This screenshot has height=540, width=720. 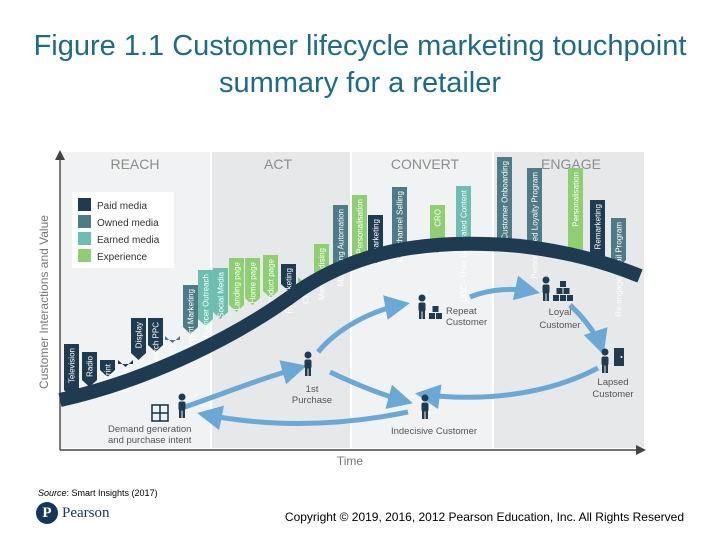 I want to click on touchpoint-tag-label: Content Marketing, so click(x=191, y=321).